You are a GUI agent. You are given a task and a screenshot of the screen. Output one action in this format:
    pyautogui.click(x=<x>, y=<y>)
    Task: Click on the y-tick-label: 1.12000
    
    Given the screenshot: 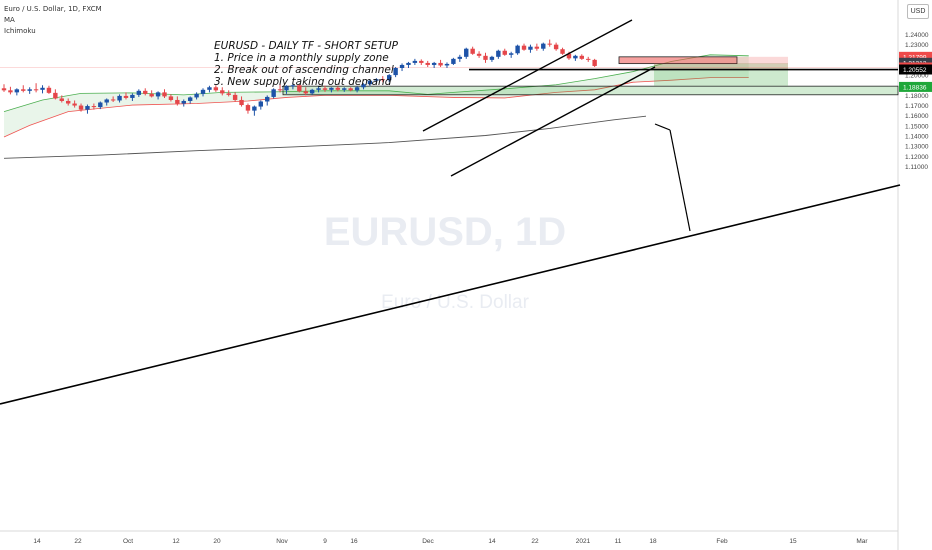 What is the action you would take?
    pyautogui.click(x=917, y=157)
    